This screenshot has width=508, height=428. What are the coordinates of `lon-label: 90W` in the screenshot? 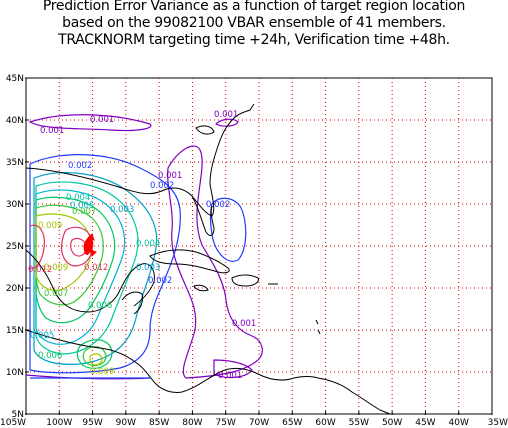 It's located at (126, 423).